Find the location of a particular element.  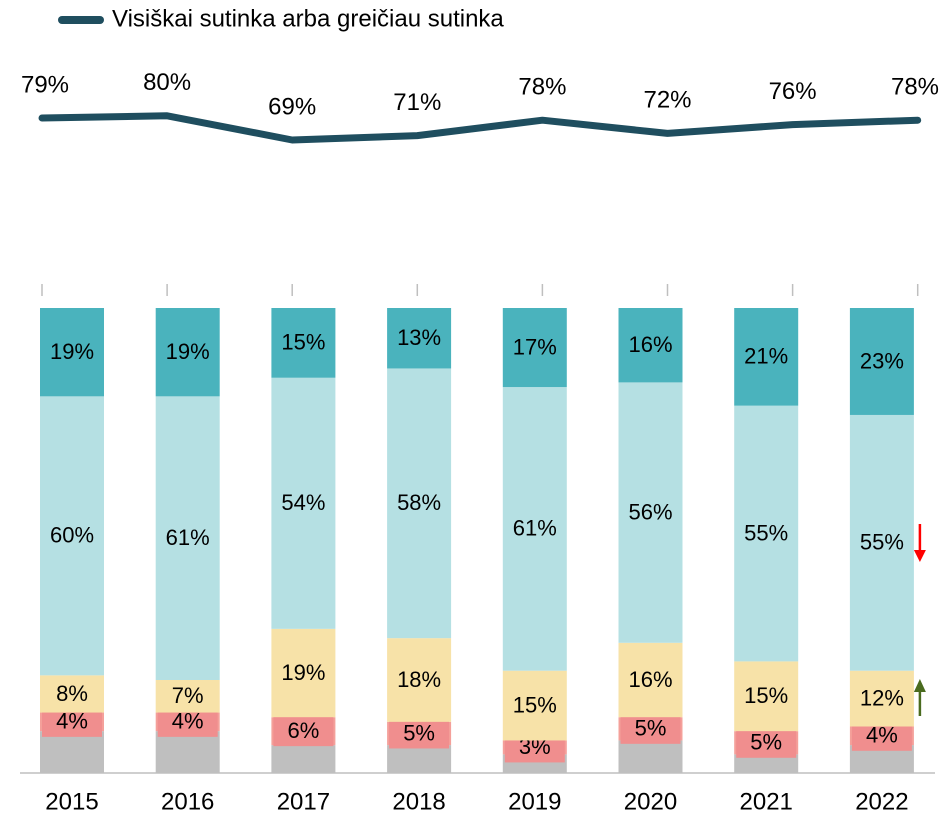

arrow-down-head is located at coordinates (919, 556).